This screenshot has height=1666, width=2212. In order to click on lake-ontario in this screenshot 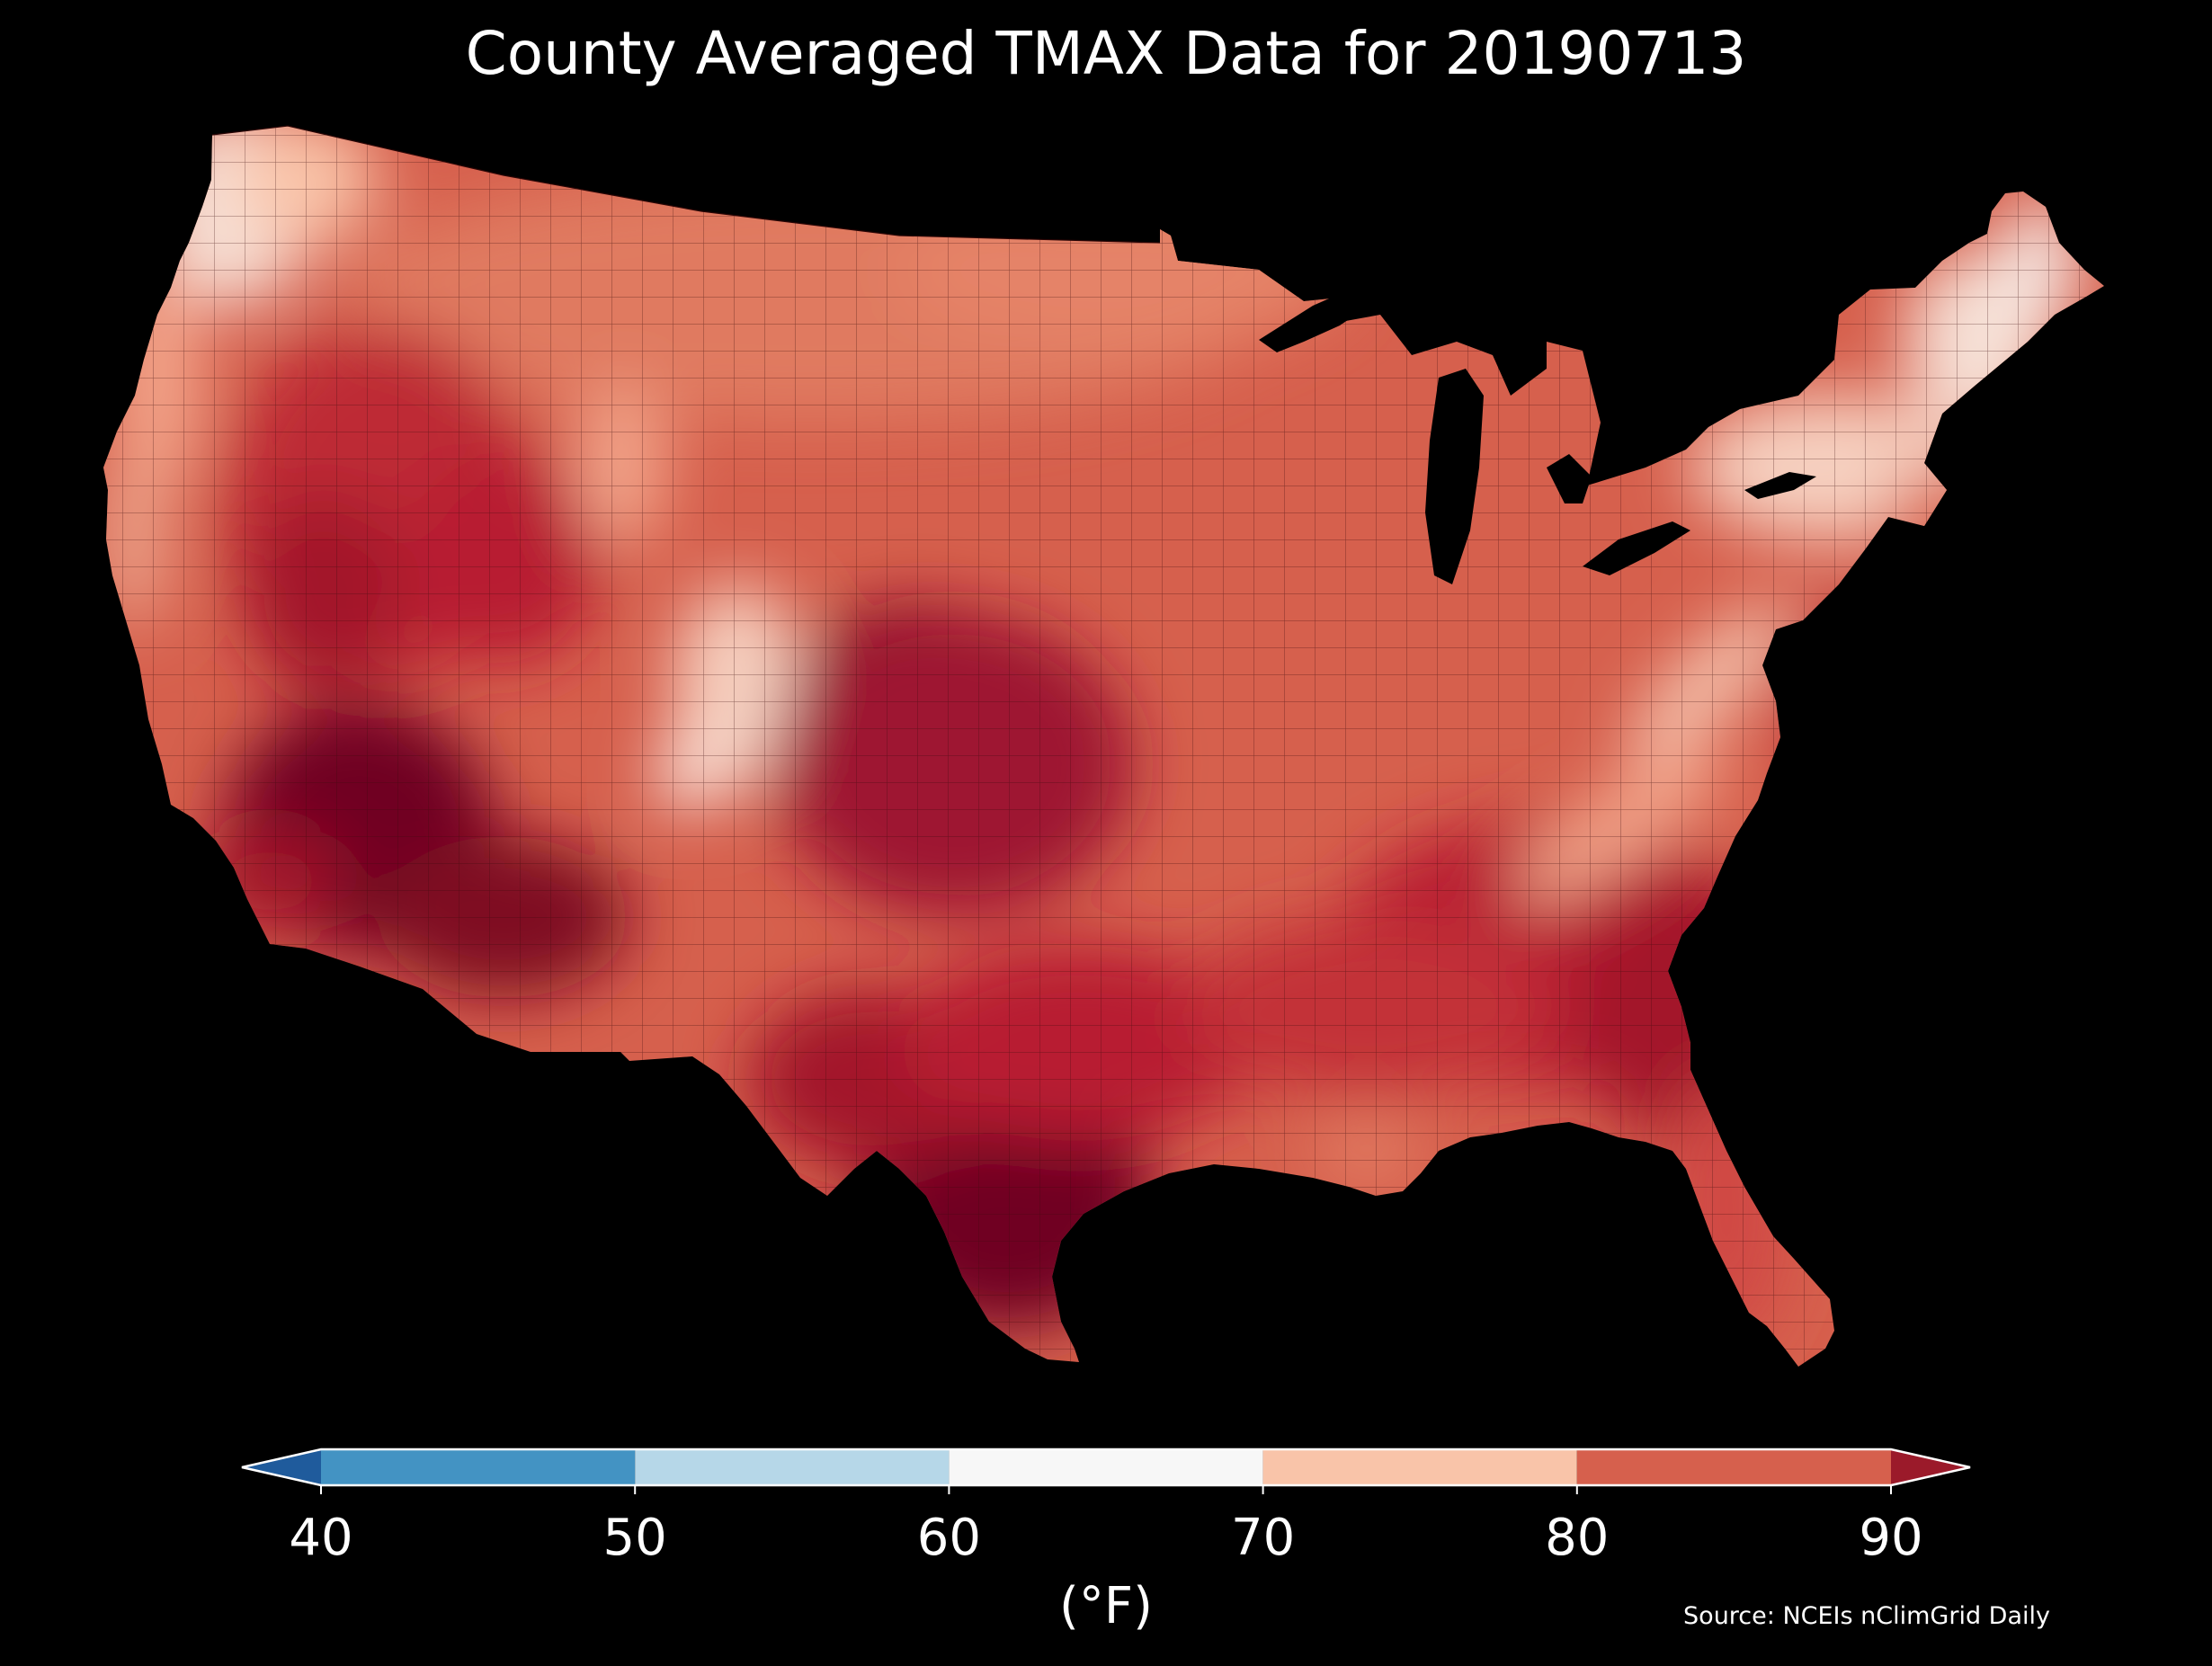, I will do `click(1780, 486)`.